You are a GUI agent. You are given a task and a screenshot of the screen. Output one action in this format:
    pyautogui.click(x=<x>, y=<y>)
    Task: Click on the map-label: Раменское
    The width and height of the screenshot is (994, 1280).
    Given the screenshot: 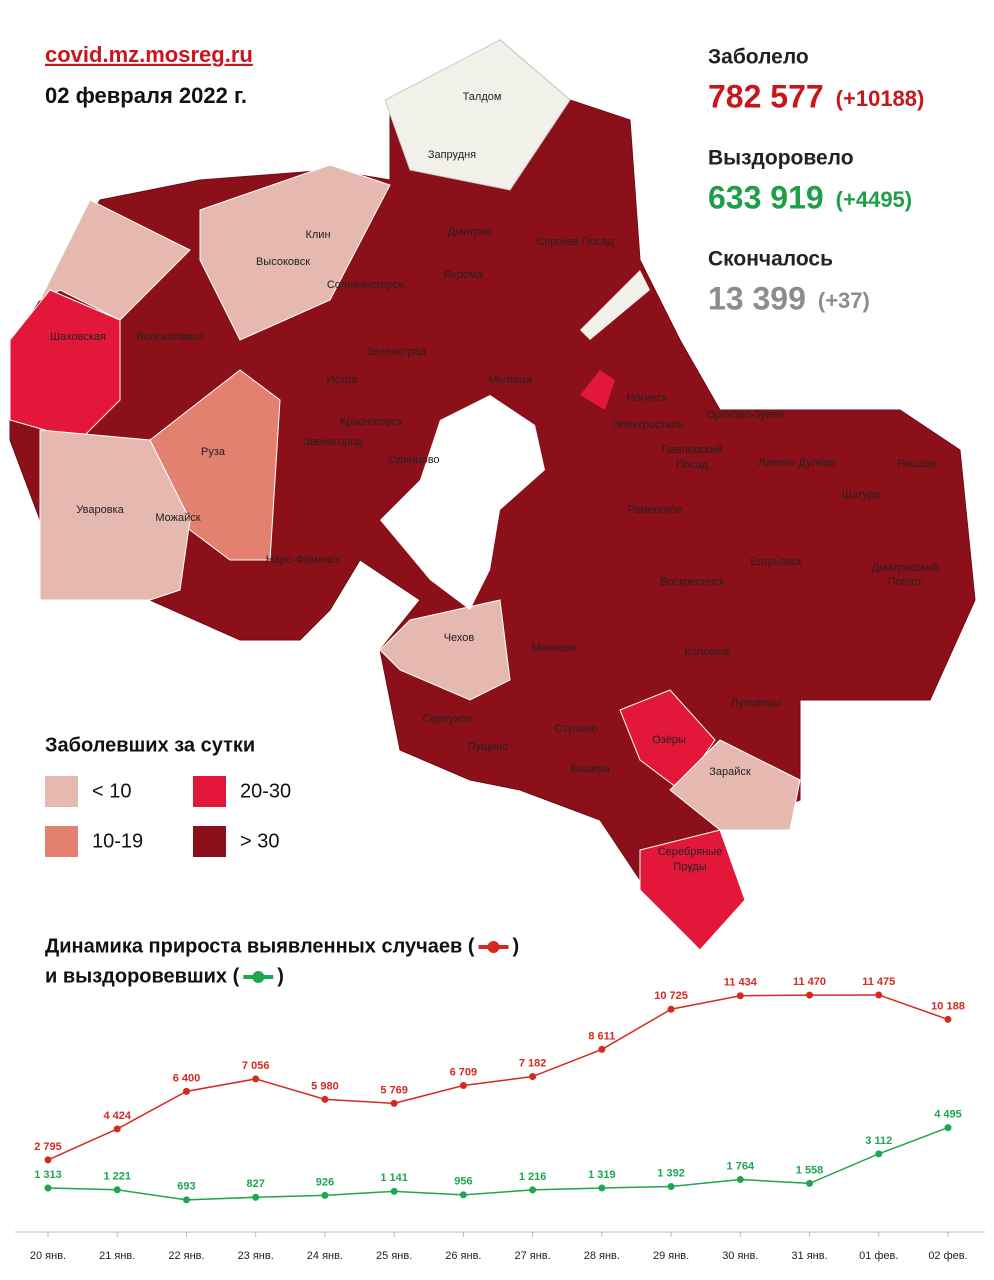 What is the action you would take?
    pyautogui.click(x=655, y=510)
    